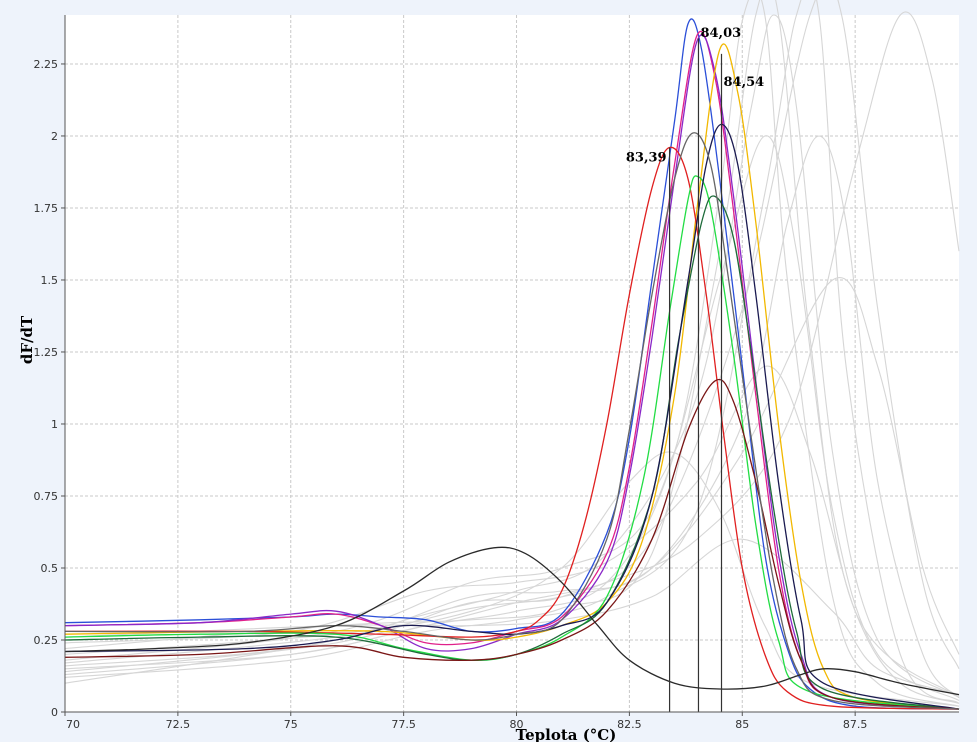  What do you see at coordinates (46, 208) in the screenshot?
I see `y-tick-label: 1.75` at bounding box center [46, 208].